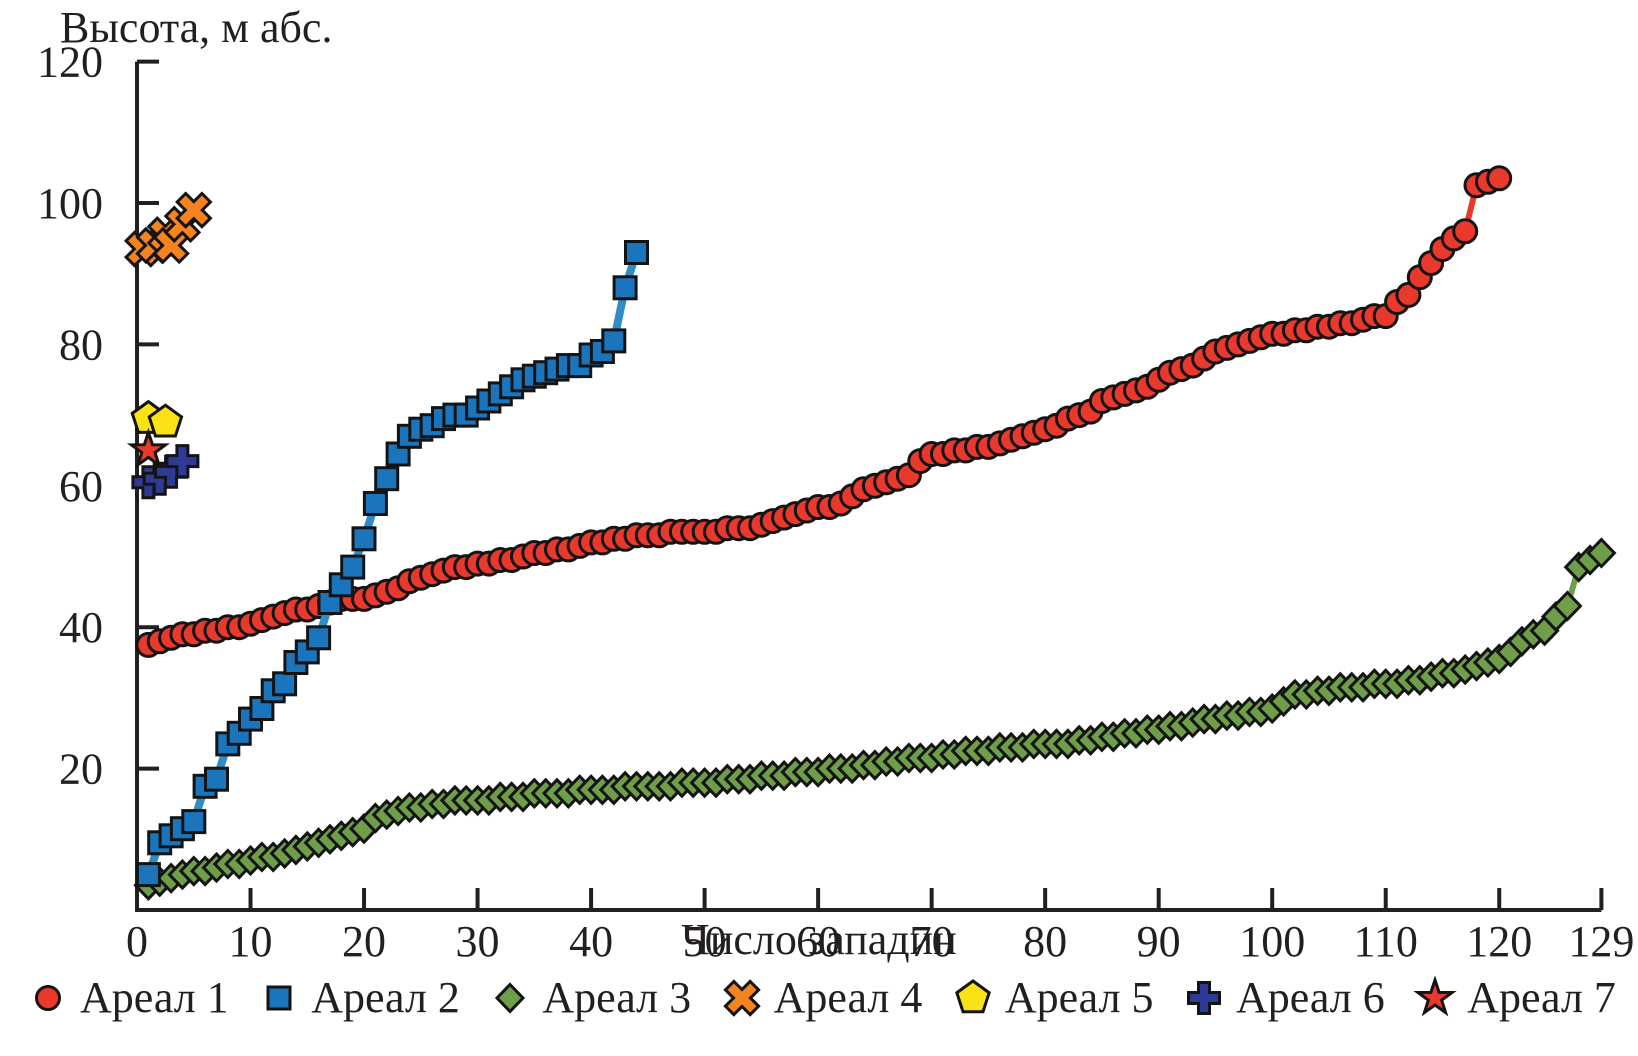  What do you see at coordinates (137, 941) in the screenshot?
I see `x-tick-label: 0` at bounding box center [137, 941].